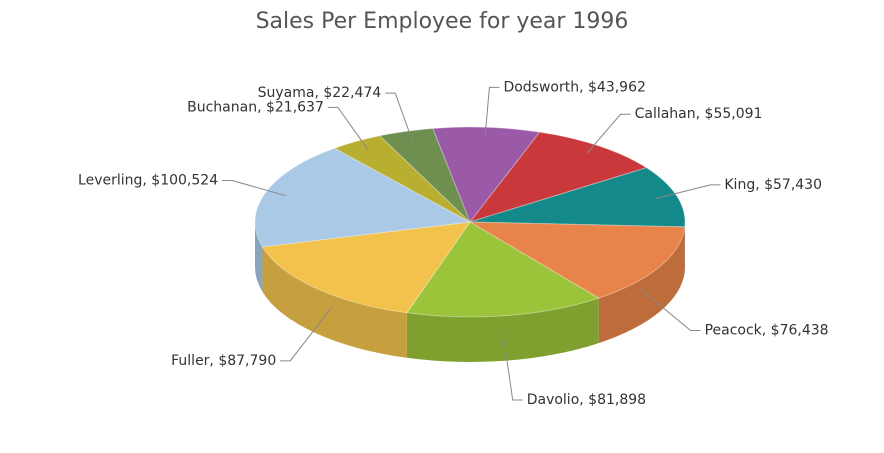 This screenshot has height=453, width=884. Describe the element at coordinates (767, 331) in the screenshot. I see `data-label: Peacock, $76,438` at that location.